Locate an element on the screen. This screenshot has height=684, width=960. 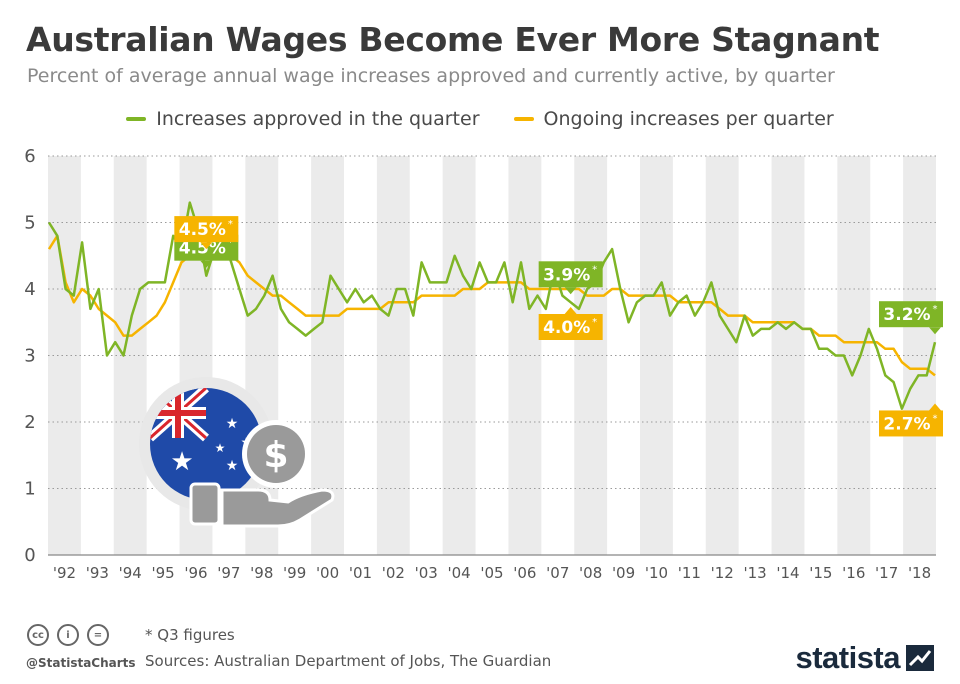
callout-label: 4.0% is located at coordinates (566, 328).